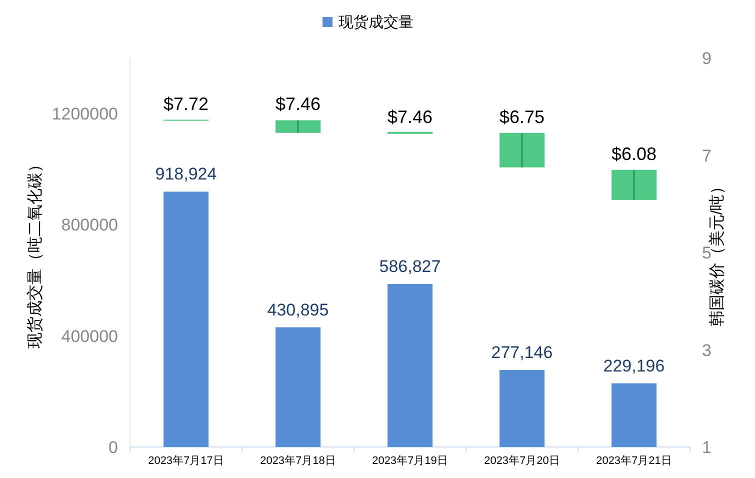 This screenshot has height=478, width=755. I want to click on data-label: 430,895, so click(298, 310).